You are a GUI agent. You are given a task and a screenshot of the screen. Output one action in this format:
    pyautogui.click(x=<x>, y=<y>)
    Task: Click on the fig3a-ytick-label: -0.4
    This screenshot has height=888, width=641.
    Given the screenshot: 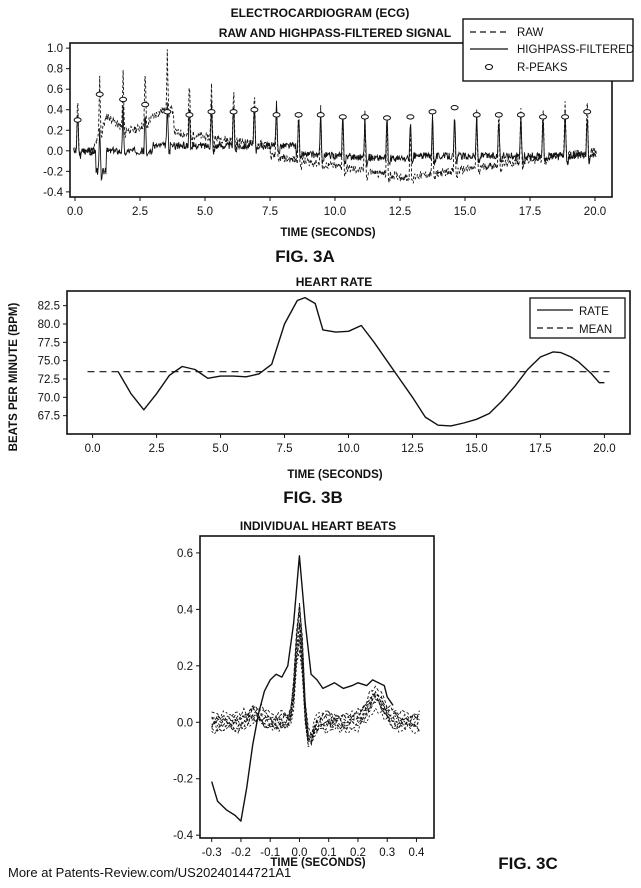 What is the action you would take?
    pyautogui.click(x=53, y=193)
    